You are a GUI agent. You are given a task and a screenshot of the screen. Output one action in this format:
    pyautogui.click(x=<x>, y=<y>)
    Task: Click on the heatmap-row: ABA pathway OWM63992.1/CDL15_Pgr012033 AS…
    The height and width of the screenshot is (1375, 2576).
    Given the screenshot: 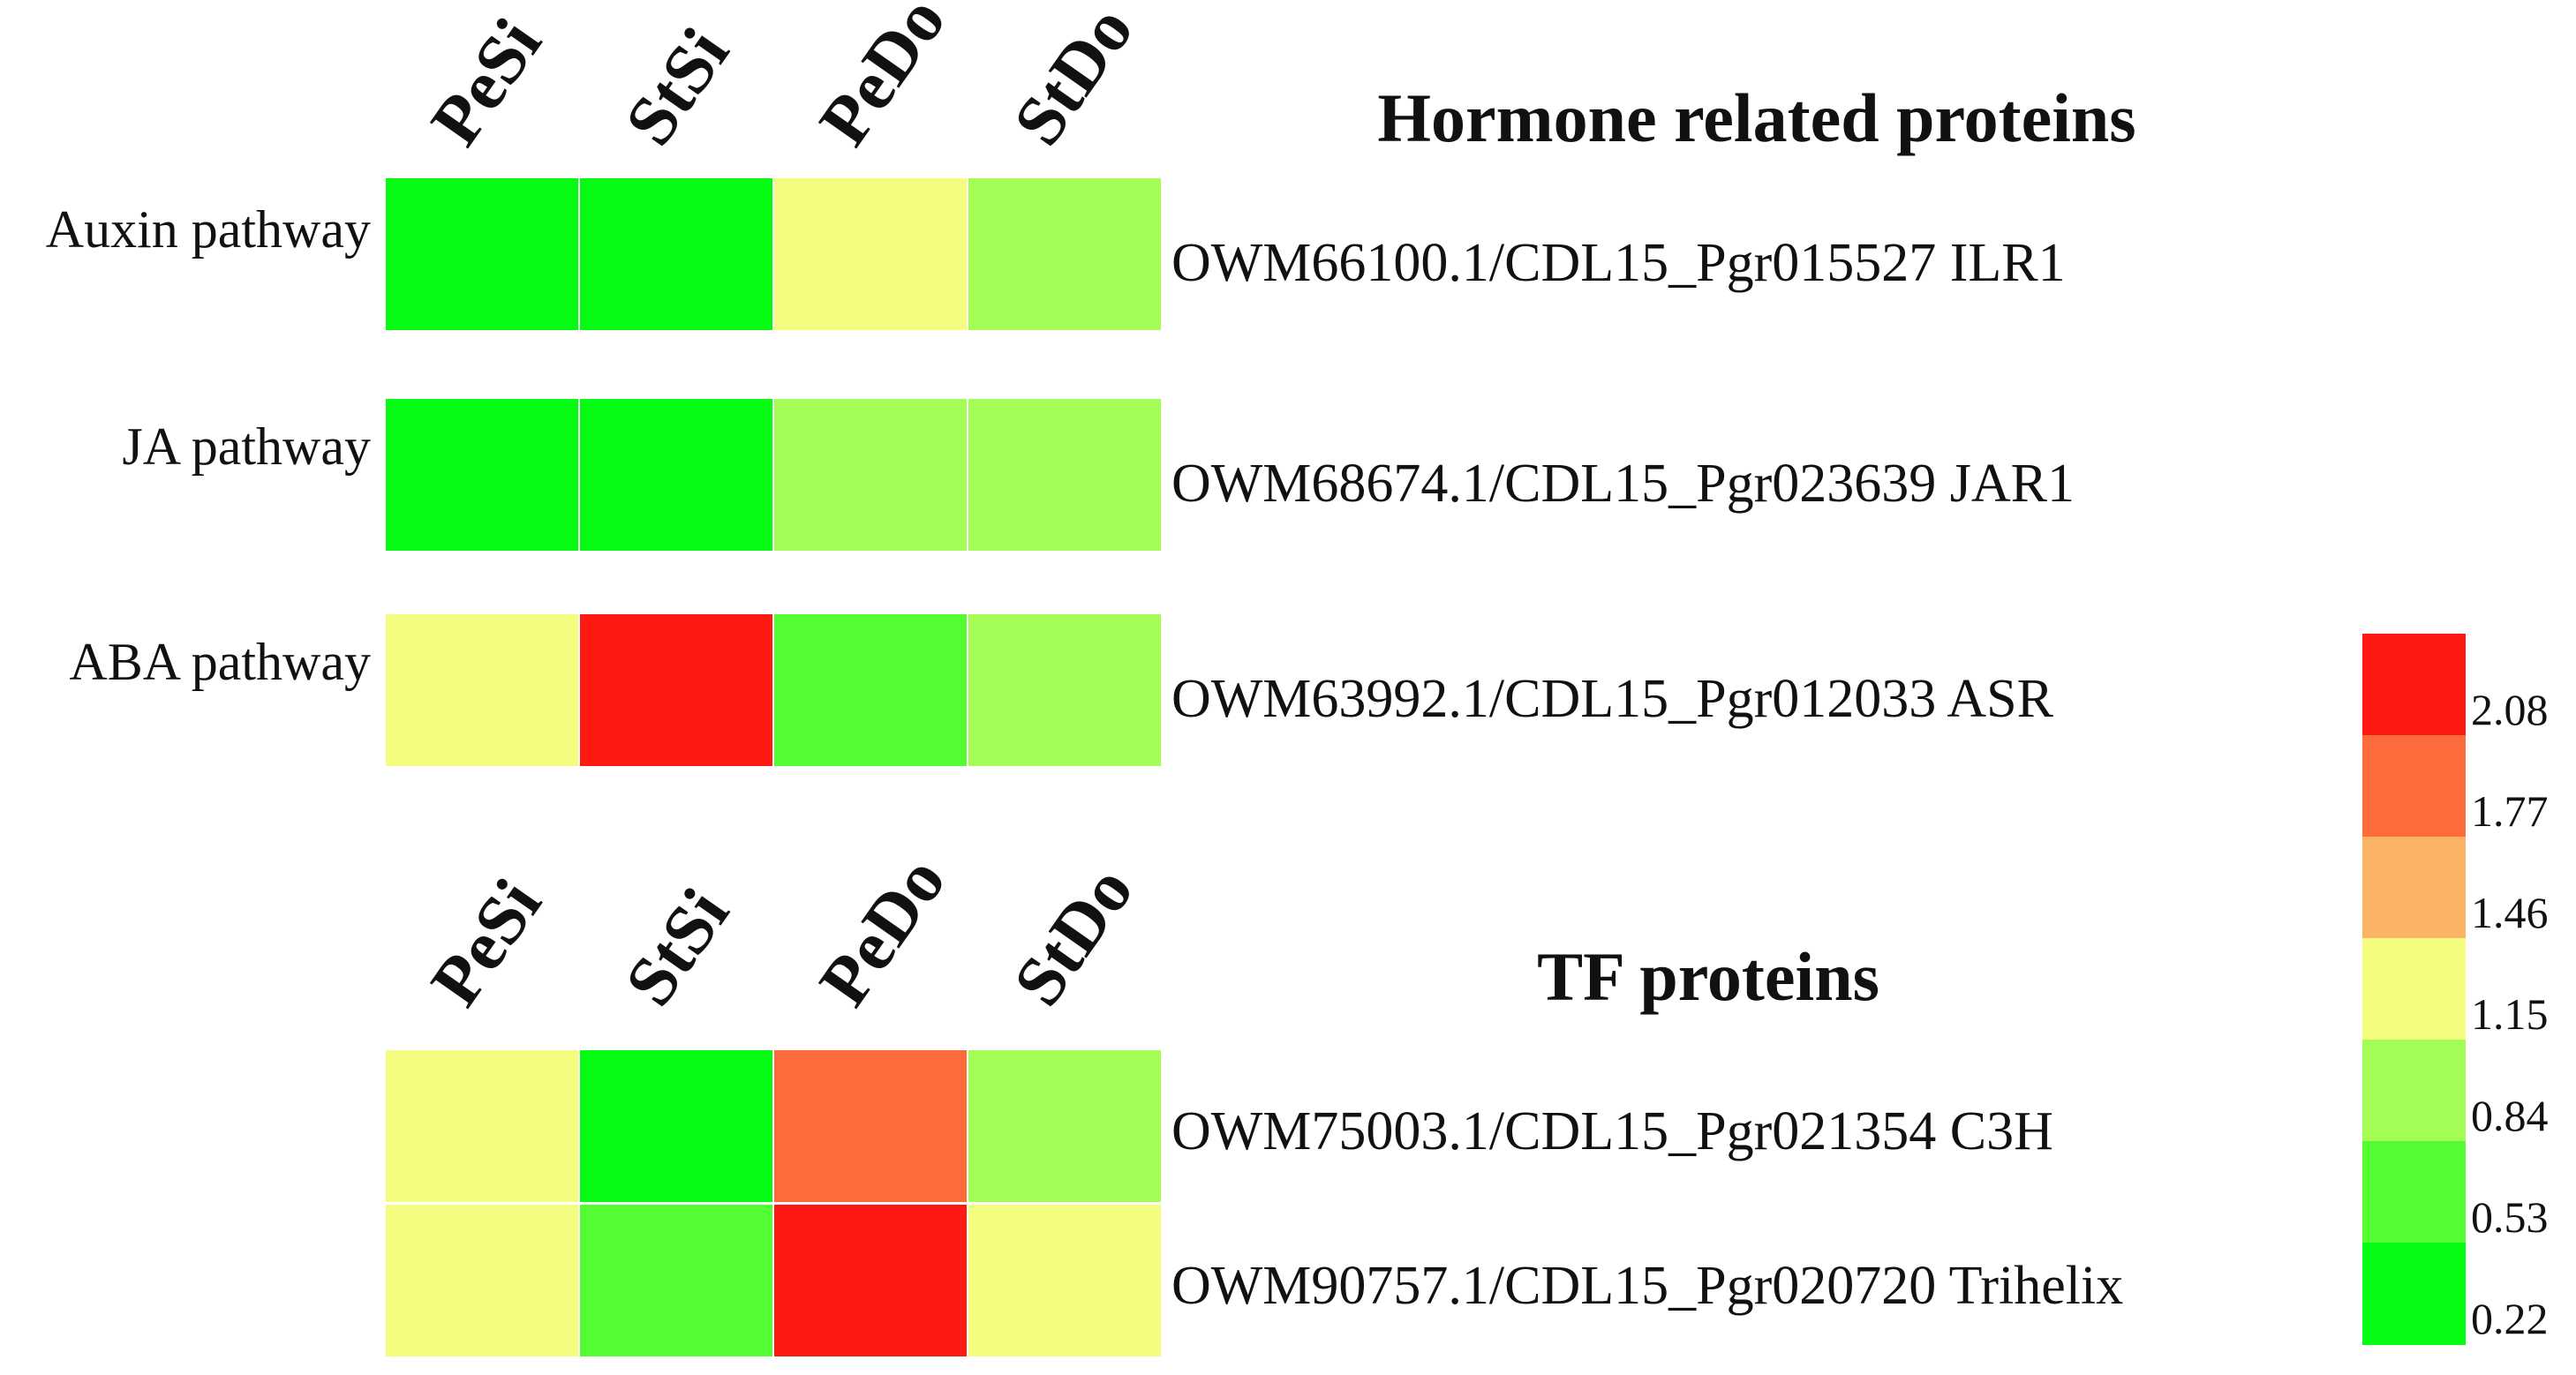 What is the action you would take?
    pyautogui.click(x=1062, y=690)
    